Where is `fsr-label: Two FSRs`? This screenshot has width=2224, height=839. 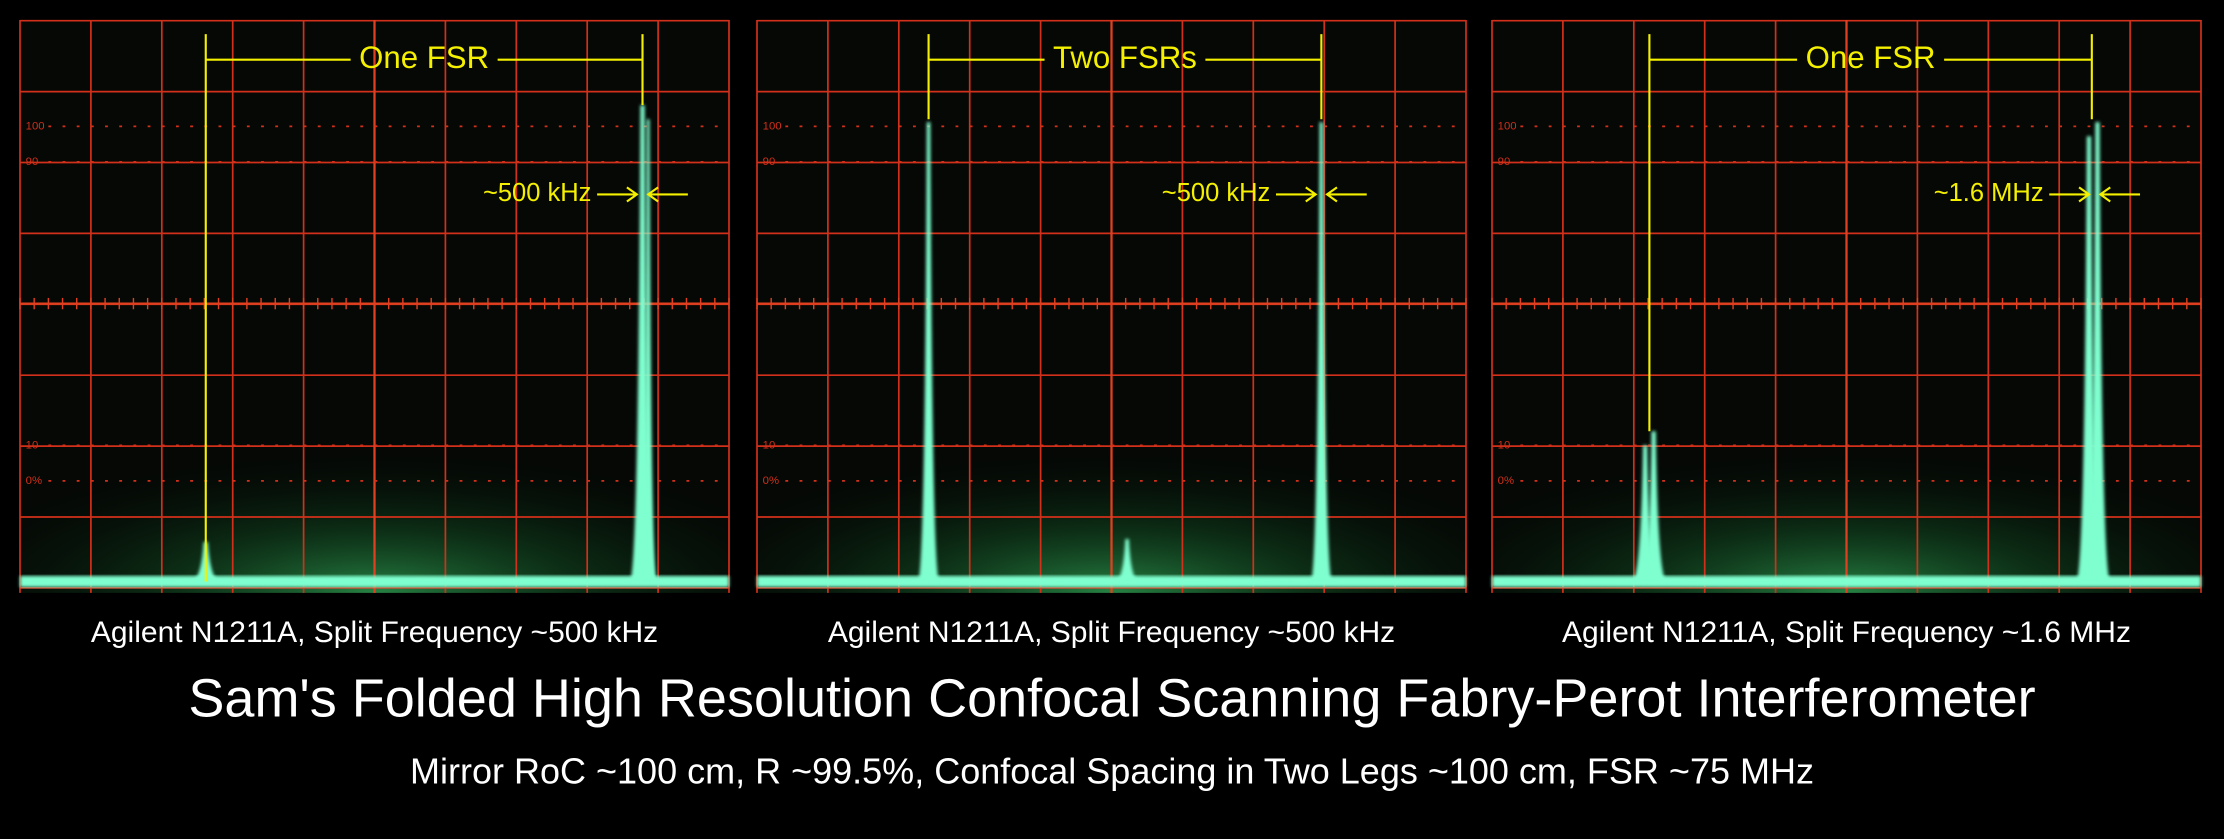 fsr-label: Two FSRs is located at coordinates (1125, 57).